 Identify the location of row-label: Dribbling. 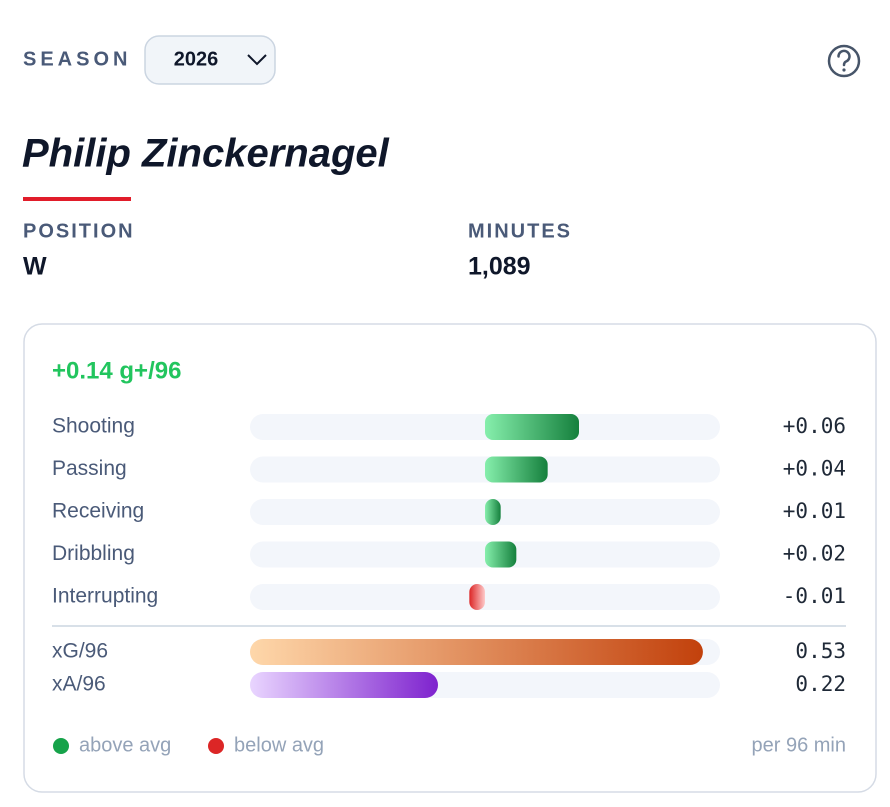
(93, 553).